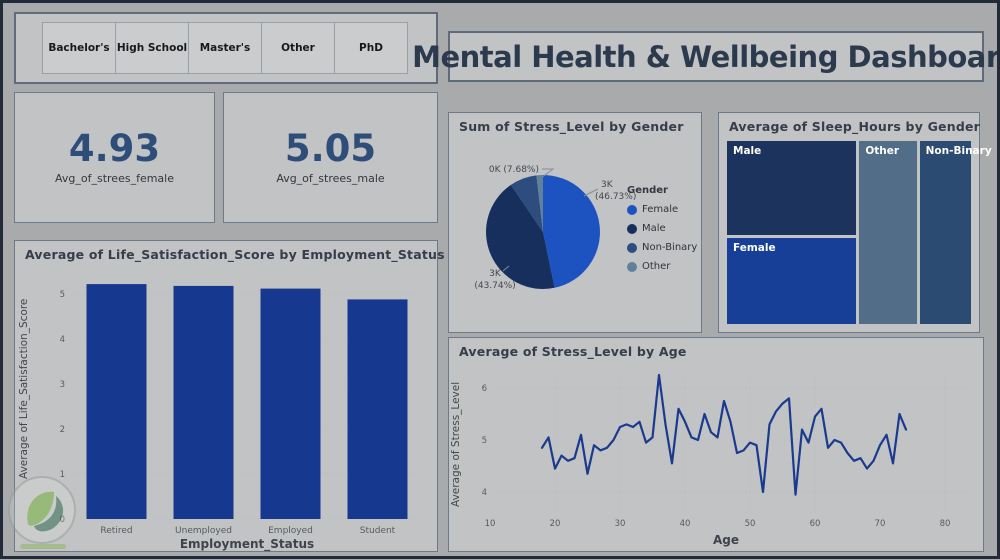  Describe the element at coordinates (662, 238) in the screenshot. I see `pie-legend-items: Female Male Non-Binary Other` at that location.